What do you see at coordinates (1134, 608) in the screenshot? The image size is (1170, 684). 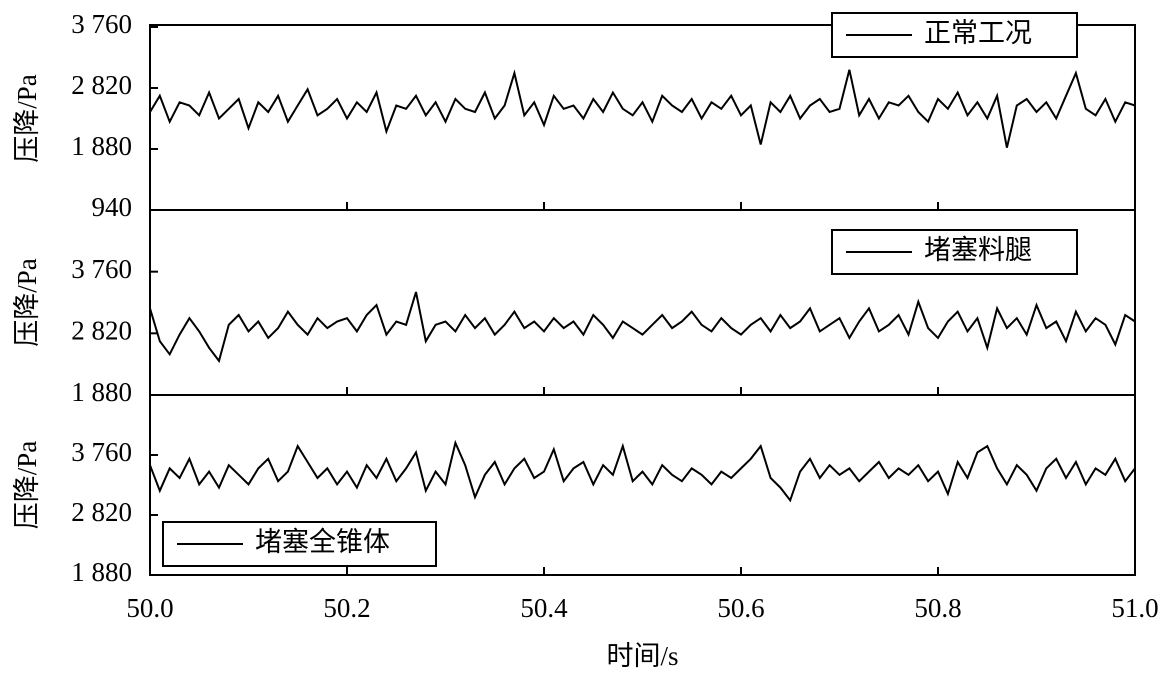 I see `x-tick-label: 51.0` at bounding box center [1134, 608].